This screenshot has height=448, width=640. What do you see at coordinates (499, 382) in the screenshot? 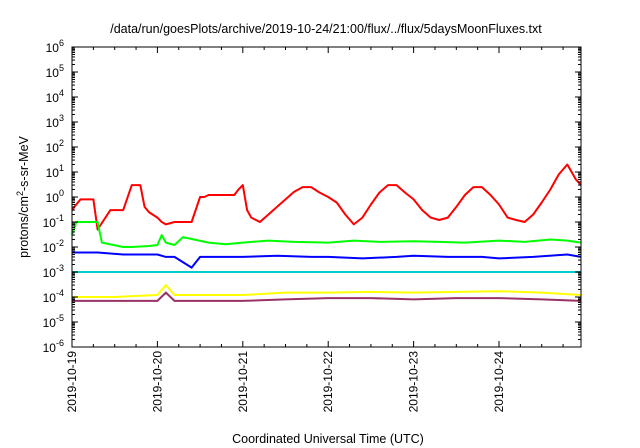
I see `x-tick-label: 2019-10-24` at bounding box center [499, 382].